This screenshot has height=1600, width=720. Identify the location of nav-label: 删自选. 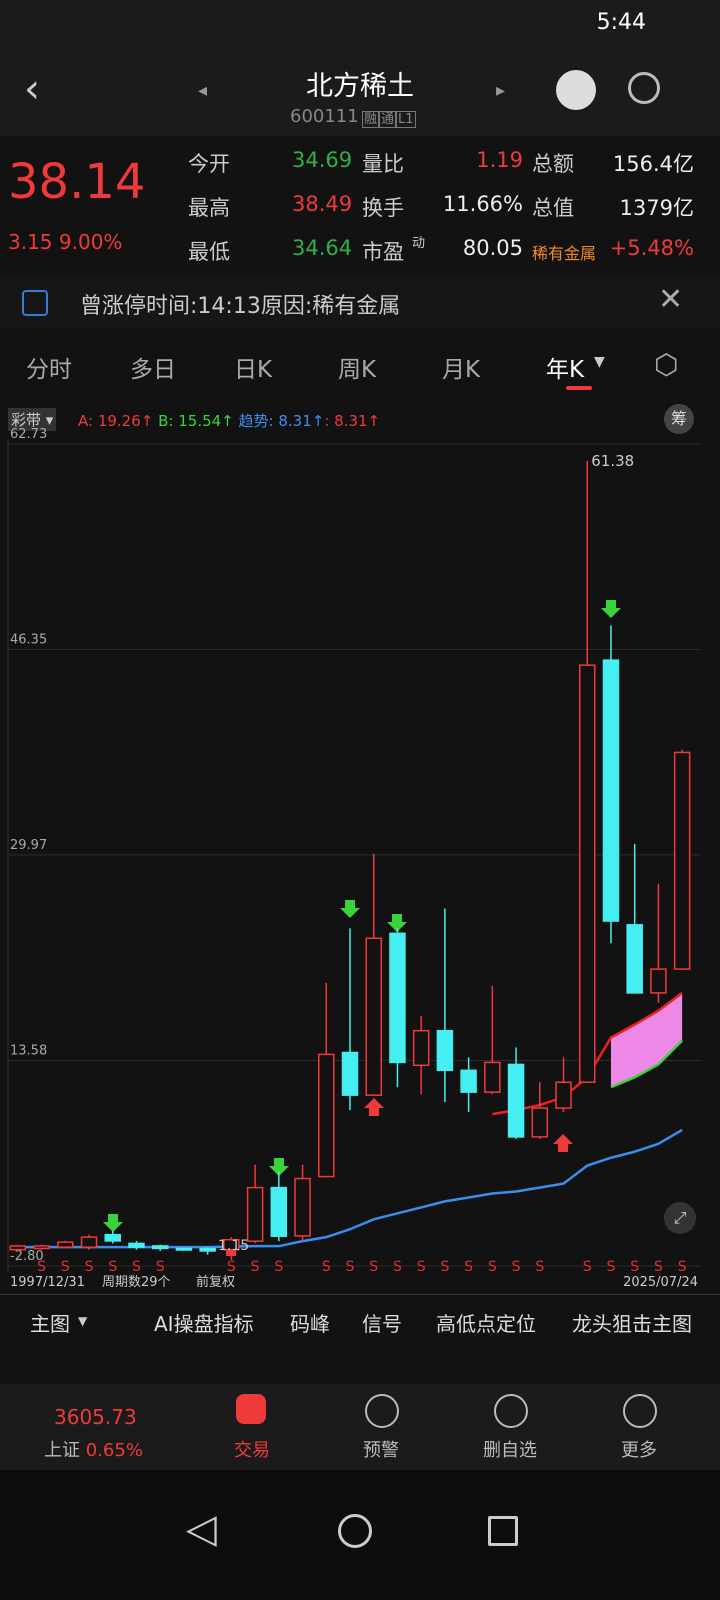
(510, 1450).